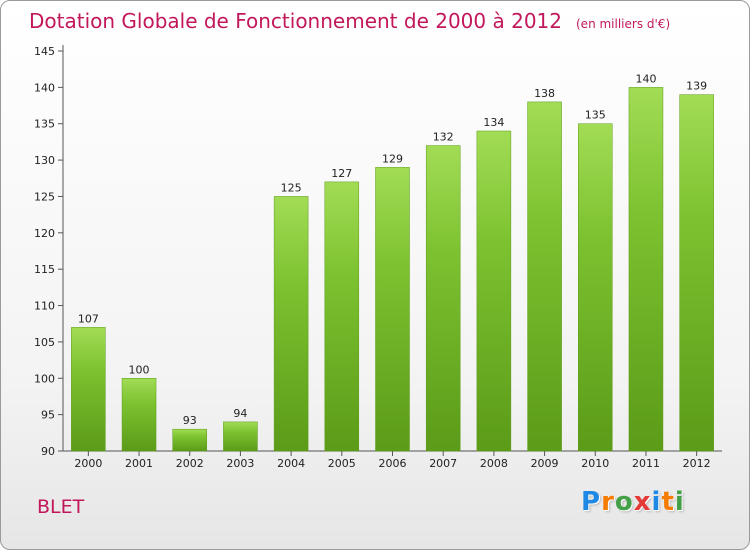 The image size is (750, 550). What do you see at coordinates (443, 137) in the screenshot?
I see `bar-value-label: 132` at bounding box center [443, 137].